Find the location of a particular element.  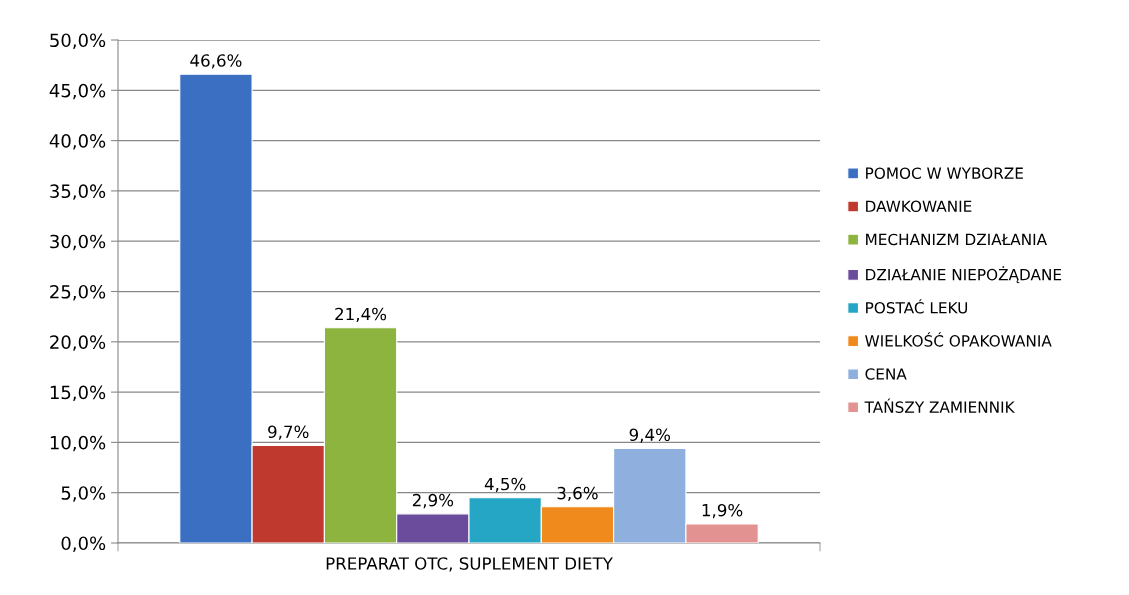

data-label: 4,5% is located at coordinates (505, 485).